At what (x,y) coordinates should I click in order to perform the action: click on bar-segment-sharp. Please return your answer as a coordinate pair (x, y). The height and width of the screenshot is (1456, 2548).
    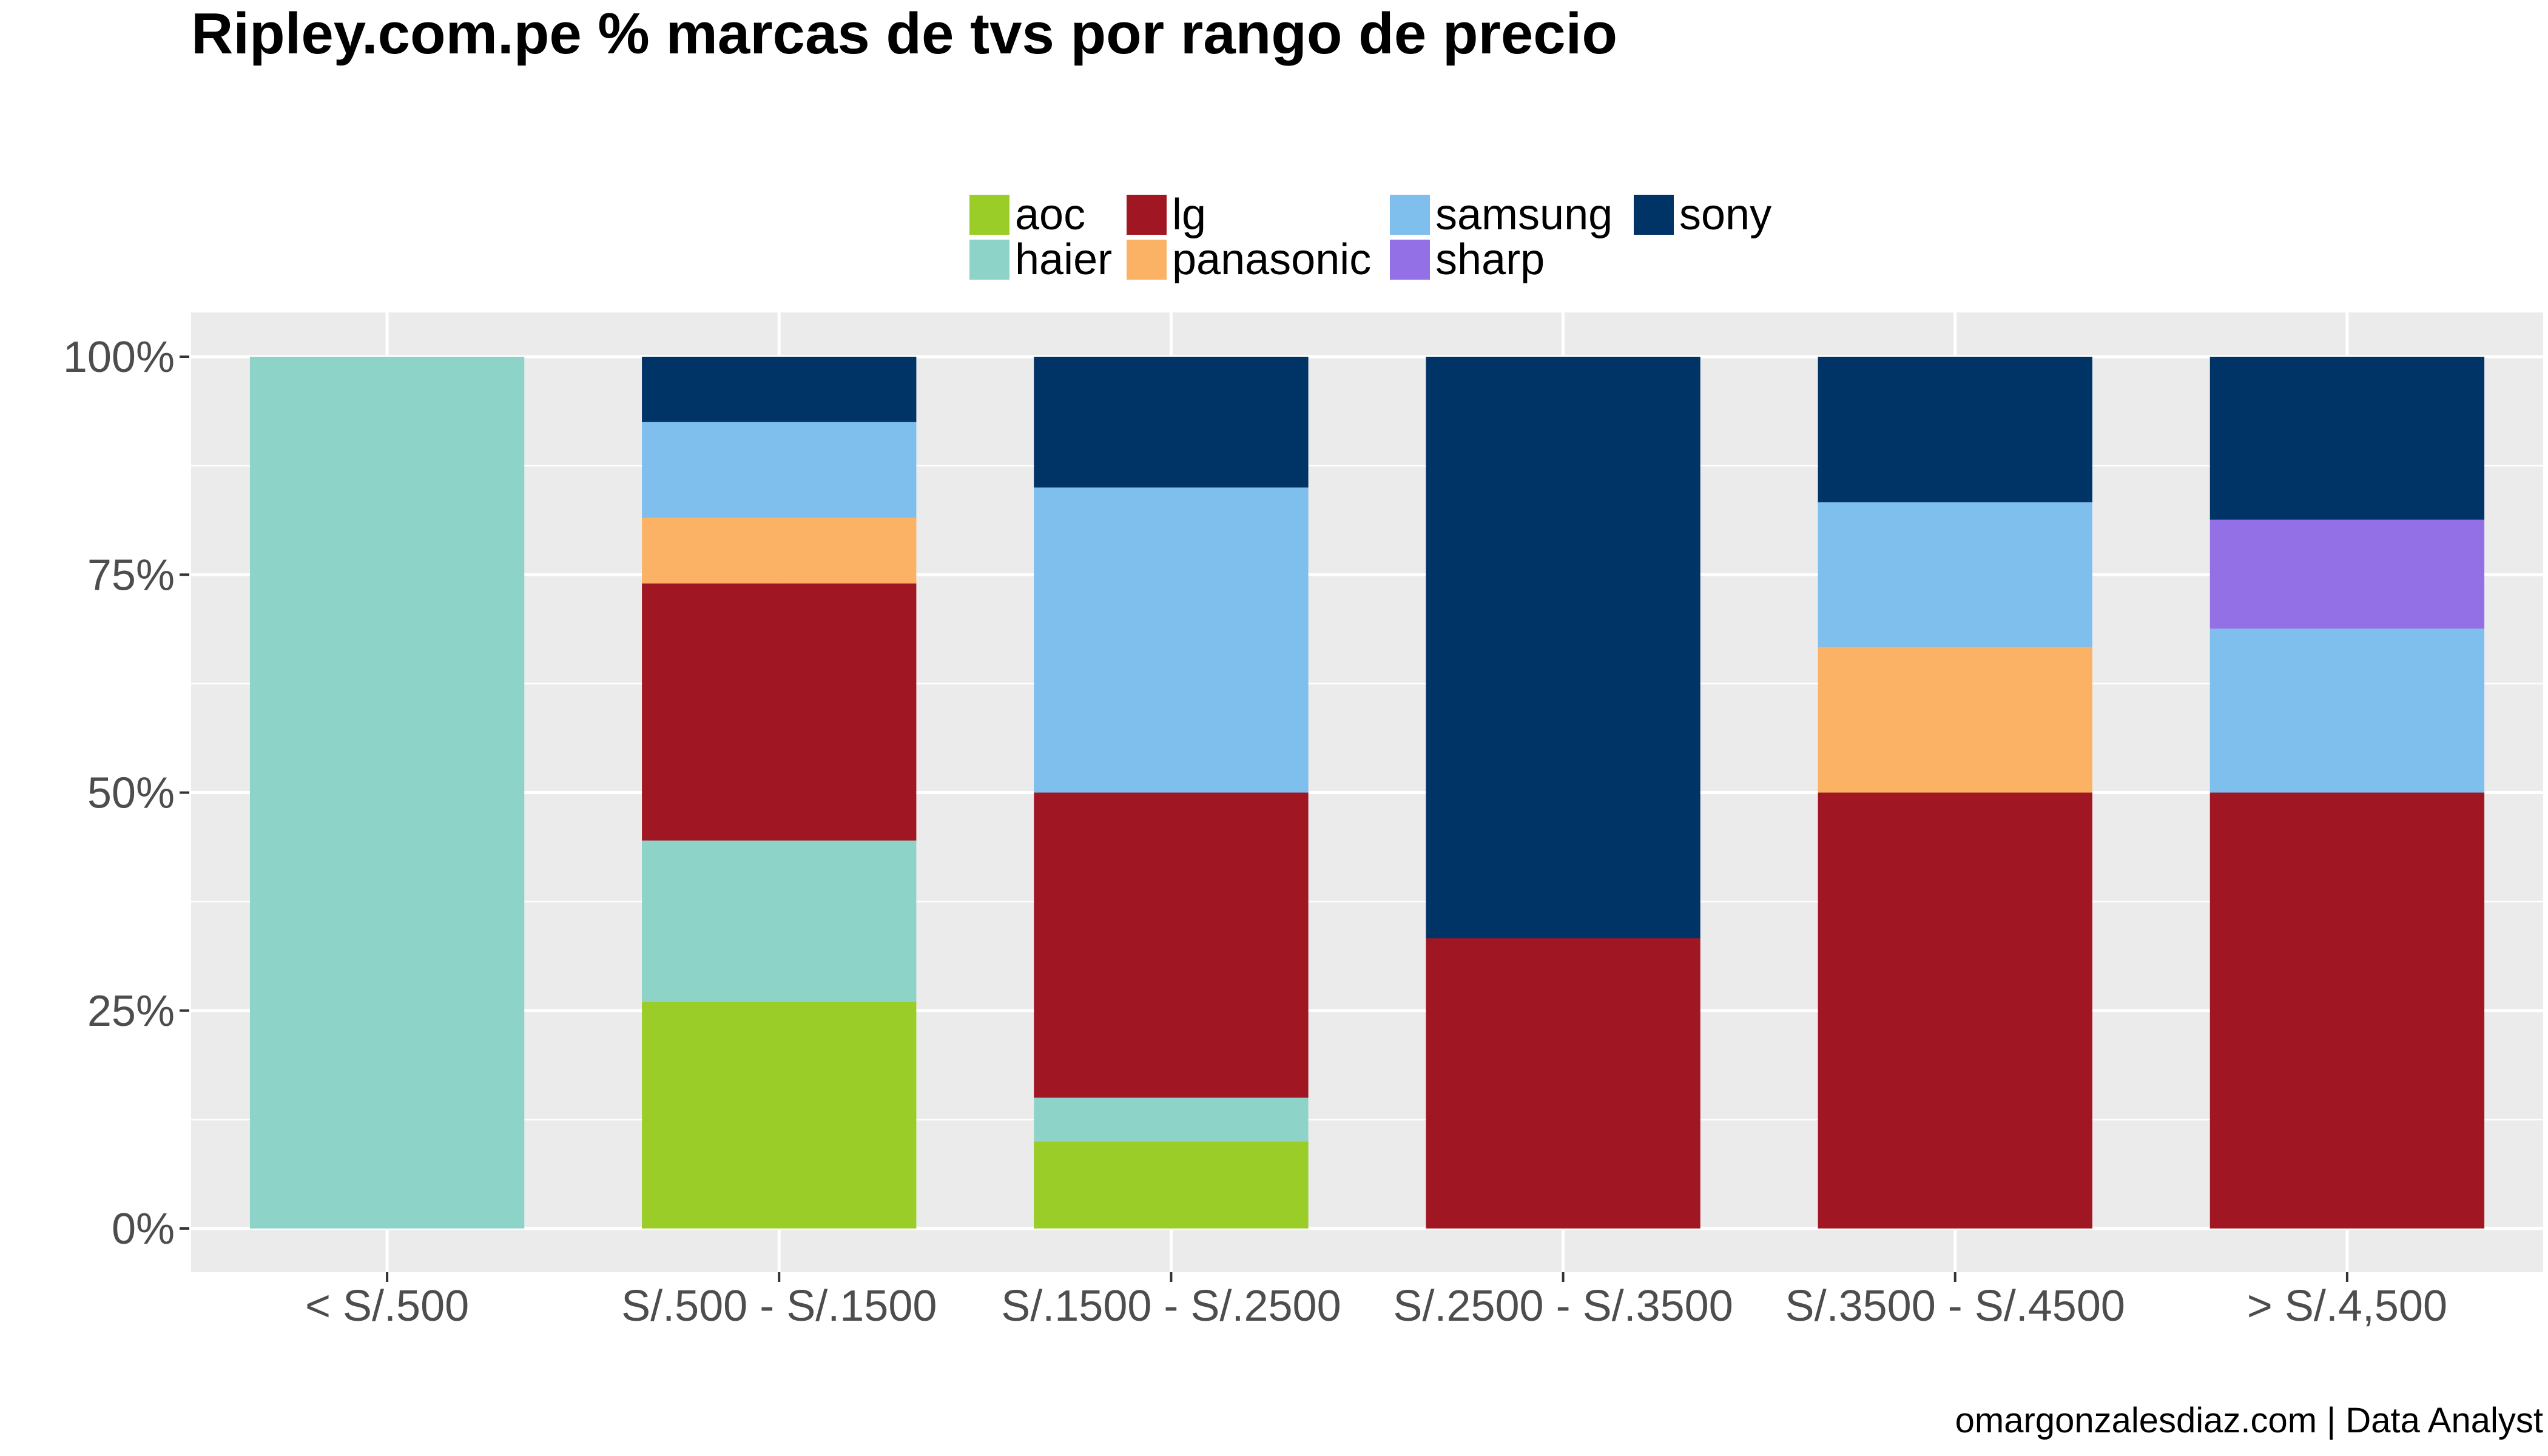
    Looking at the image, I should click on (2347, 574).